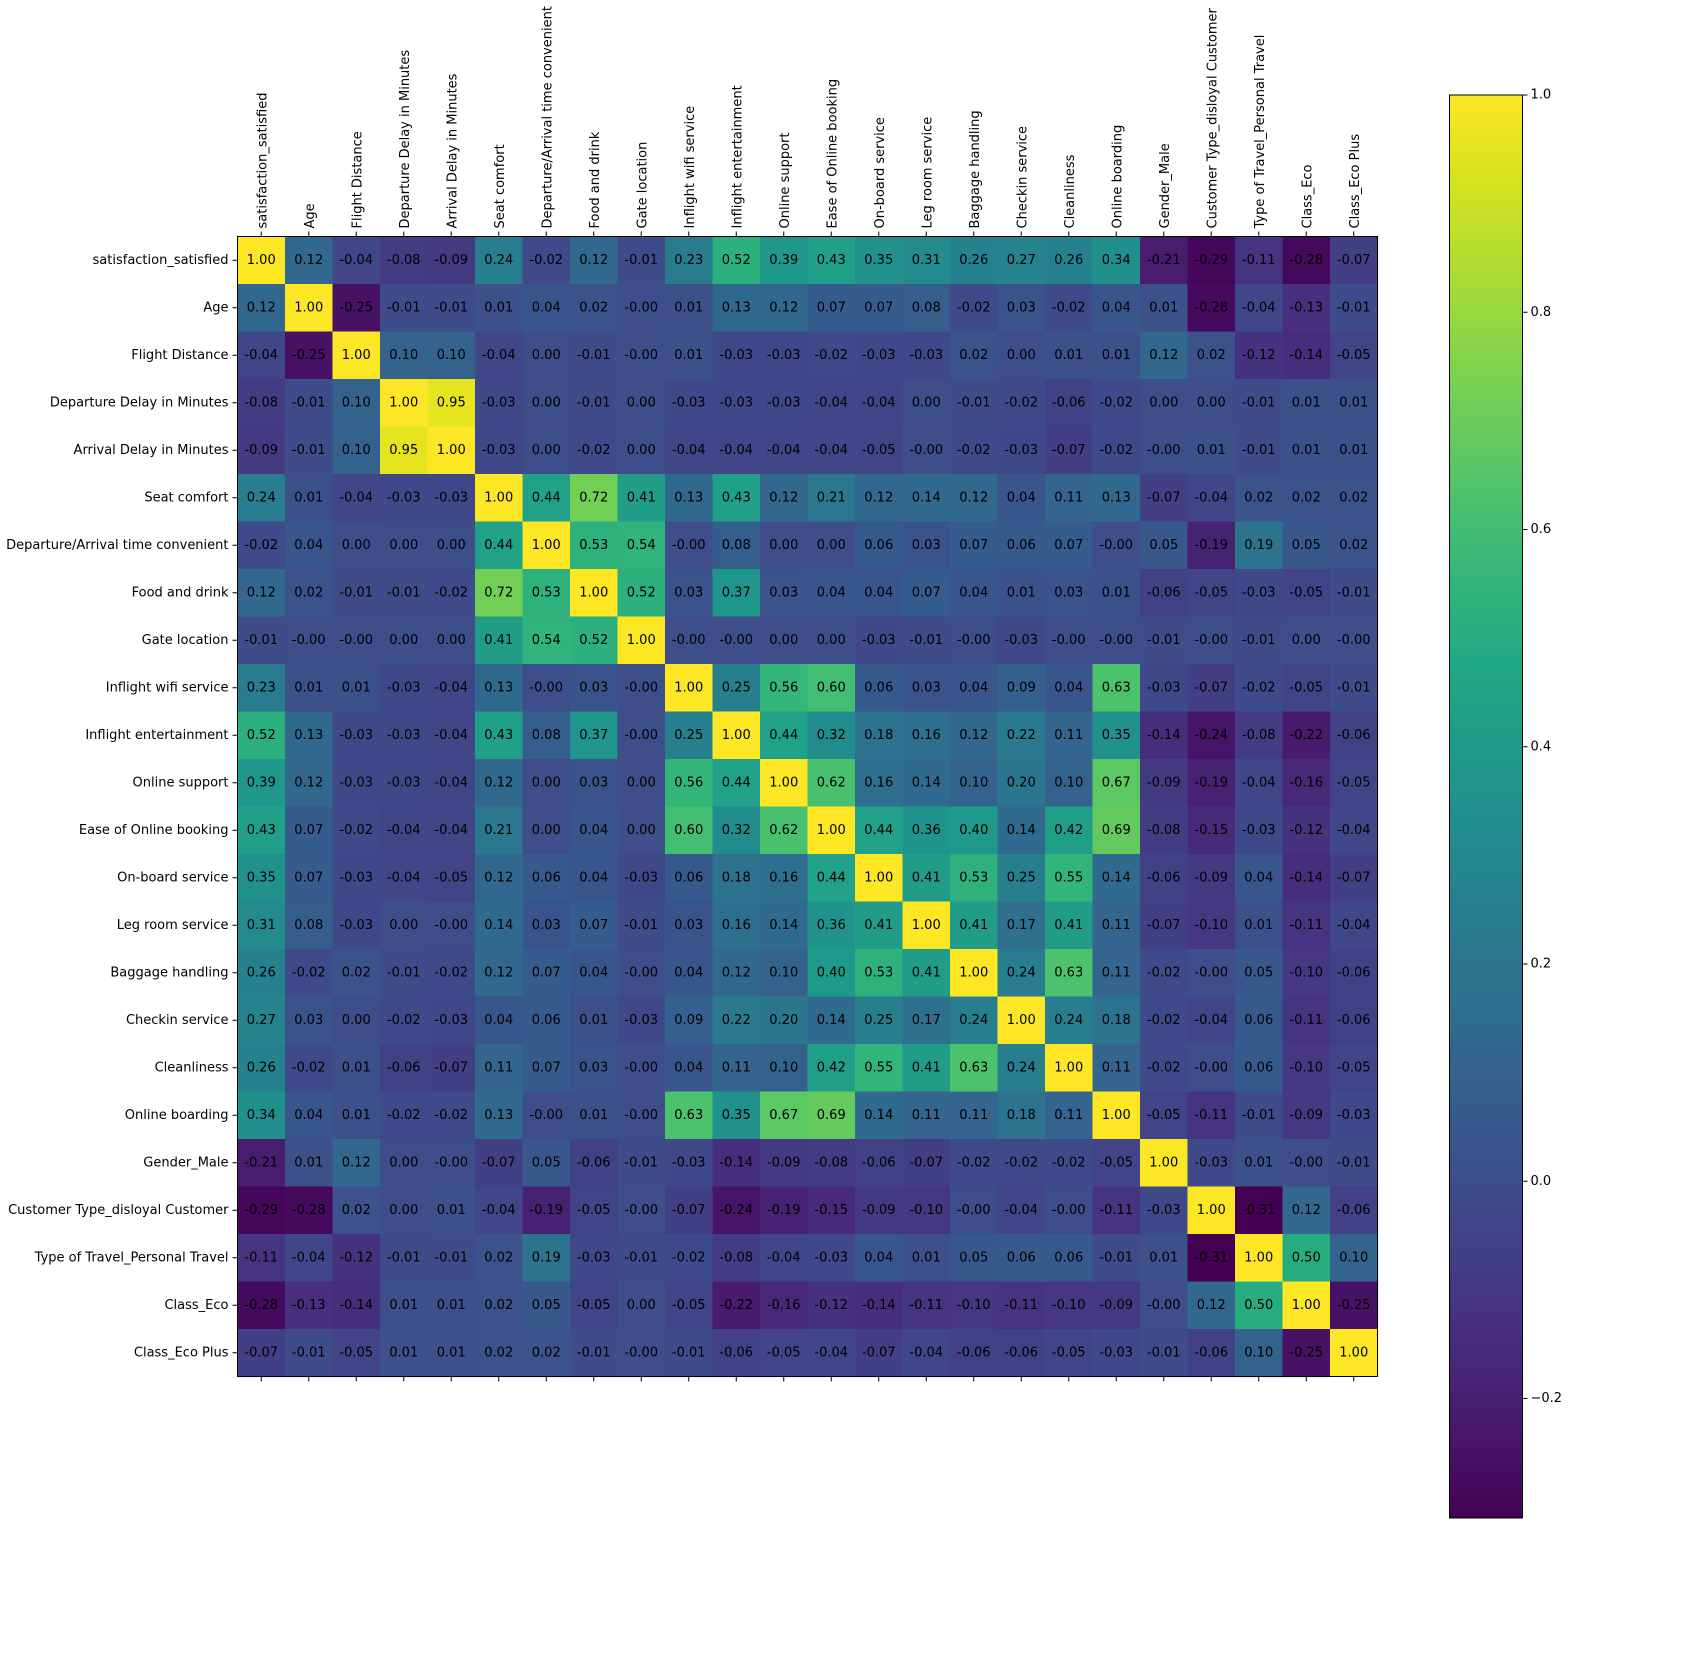 The image size is (1705, 1662). Describe the element at coordinates (879, 878) in the screenshot. I see `heatmap-cell-r13-c13` at that location.